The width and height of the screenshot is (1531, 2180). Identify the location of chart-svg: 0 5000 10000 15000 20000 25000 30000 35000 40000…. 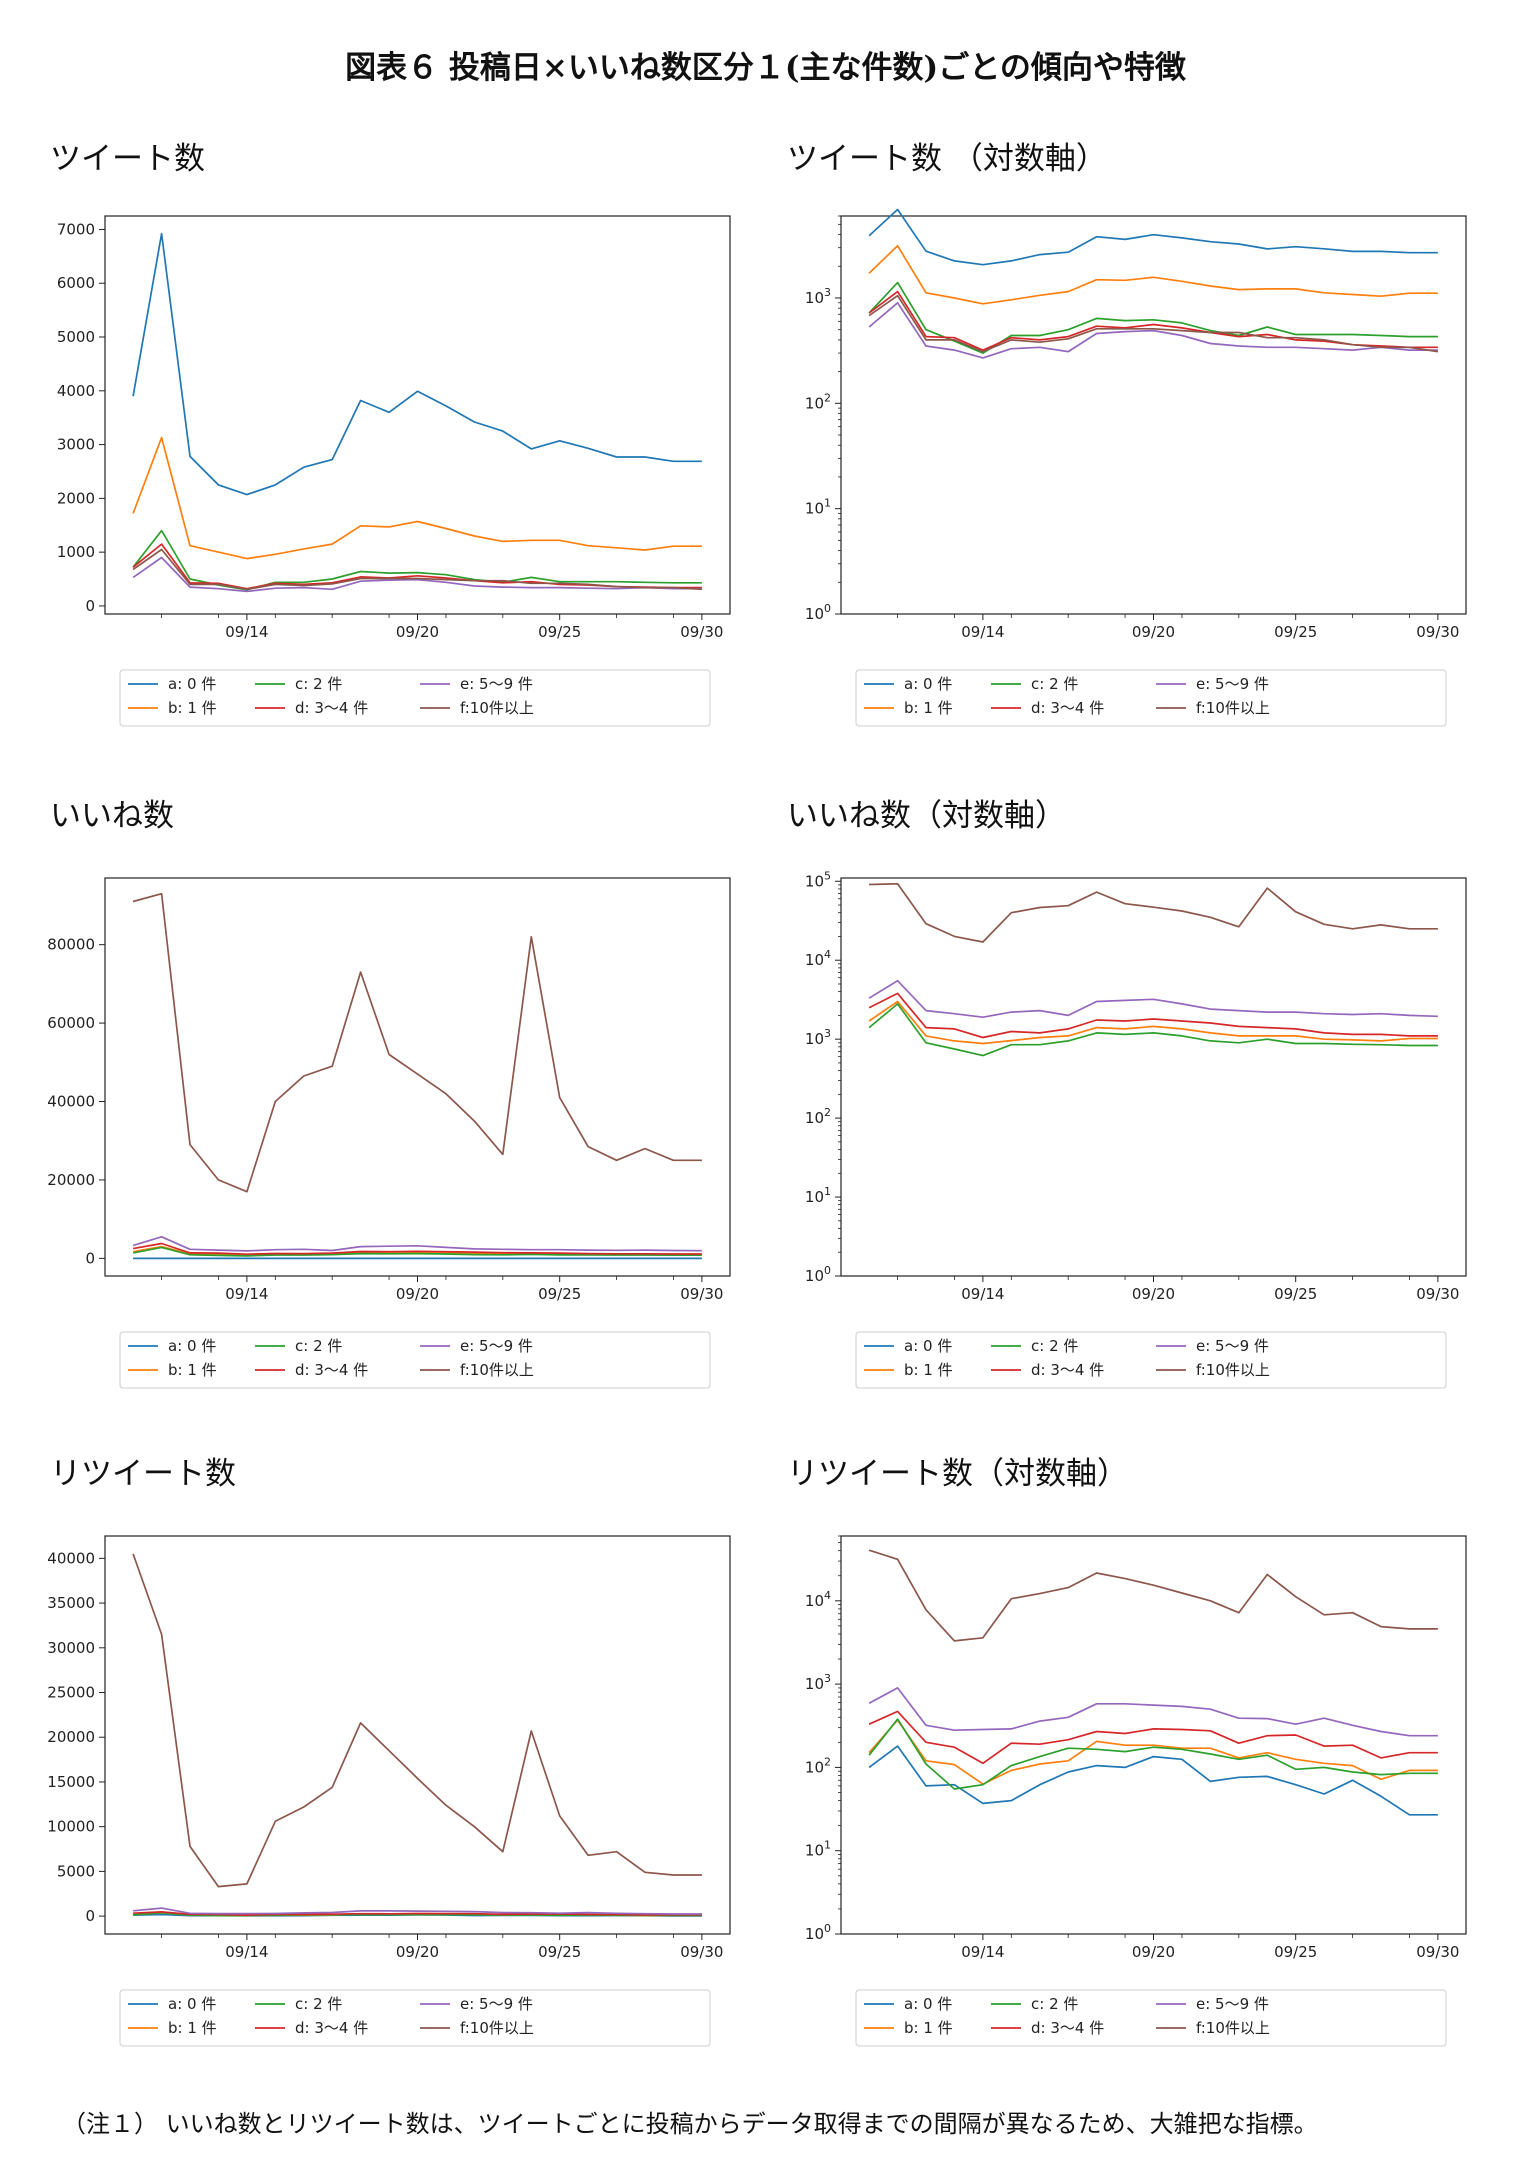
(389, 1791).